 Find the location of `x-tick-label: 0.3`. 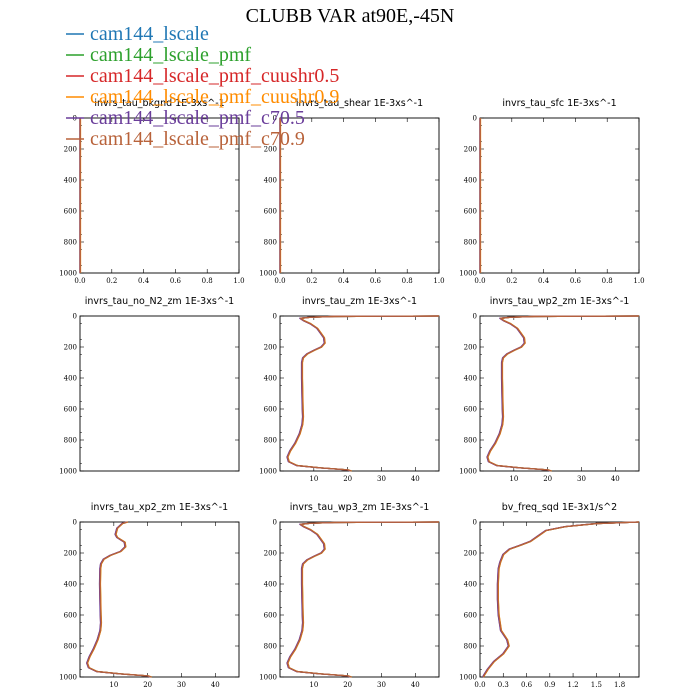

x-tick-label: 0.3 is located at coordinates (503, 685).